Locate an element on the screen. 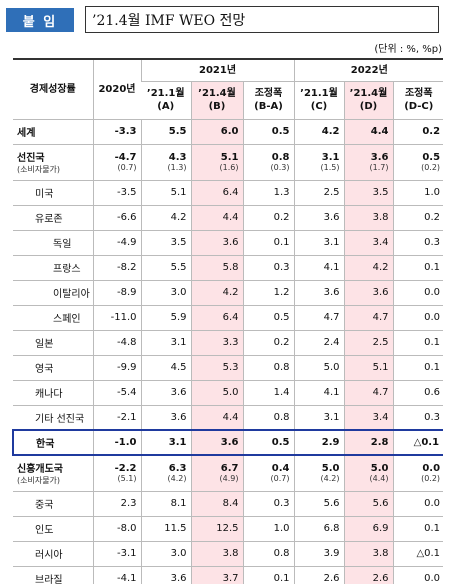  value-cell: 4.7 is located at coordinates (319, 318).